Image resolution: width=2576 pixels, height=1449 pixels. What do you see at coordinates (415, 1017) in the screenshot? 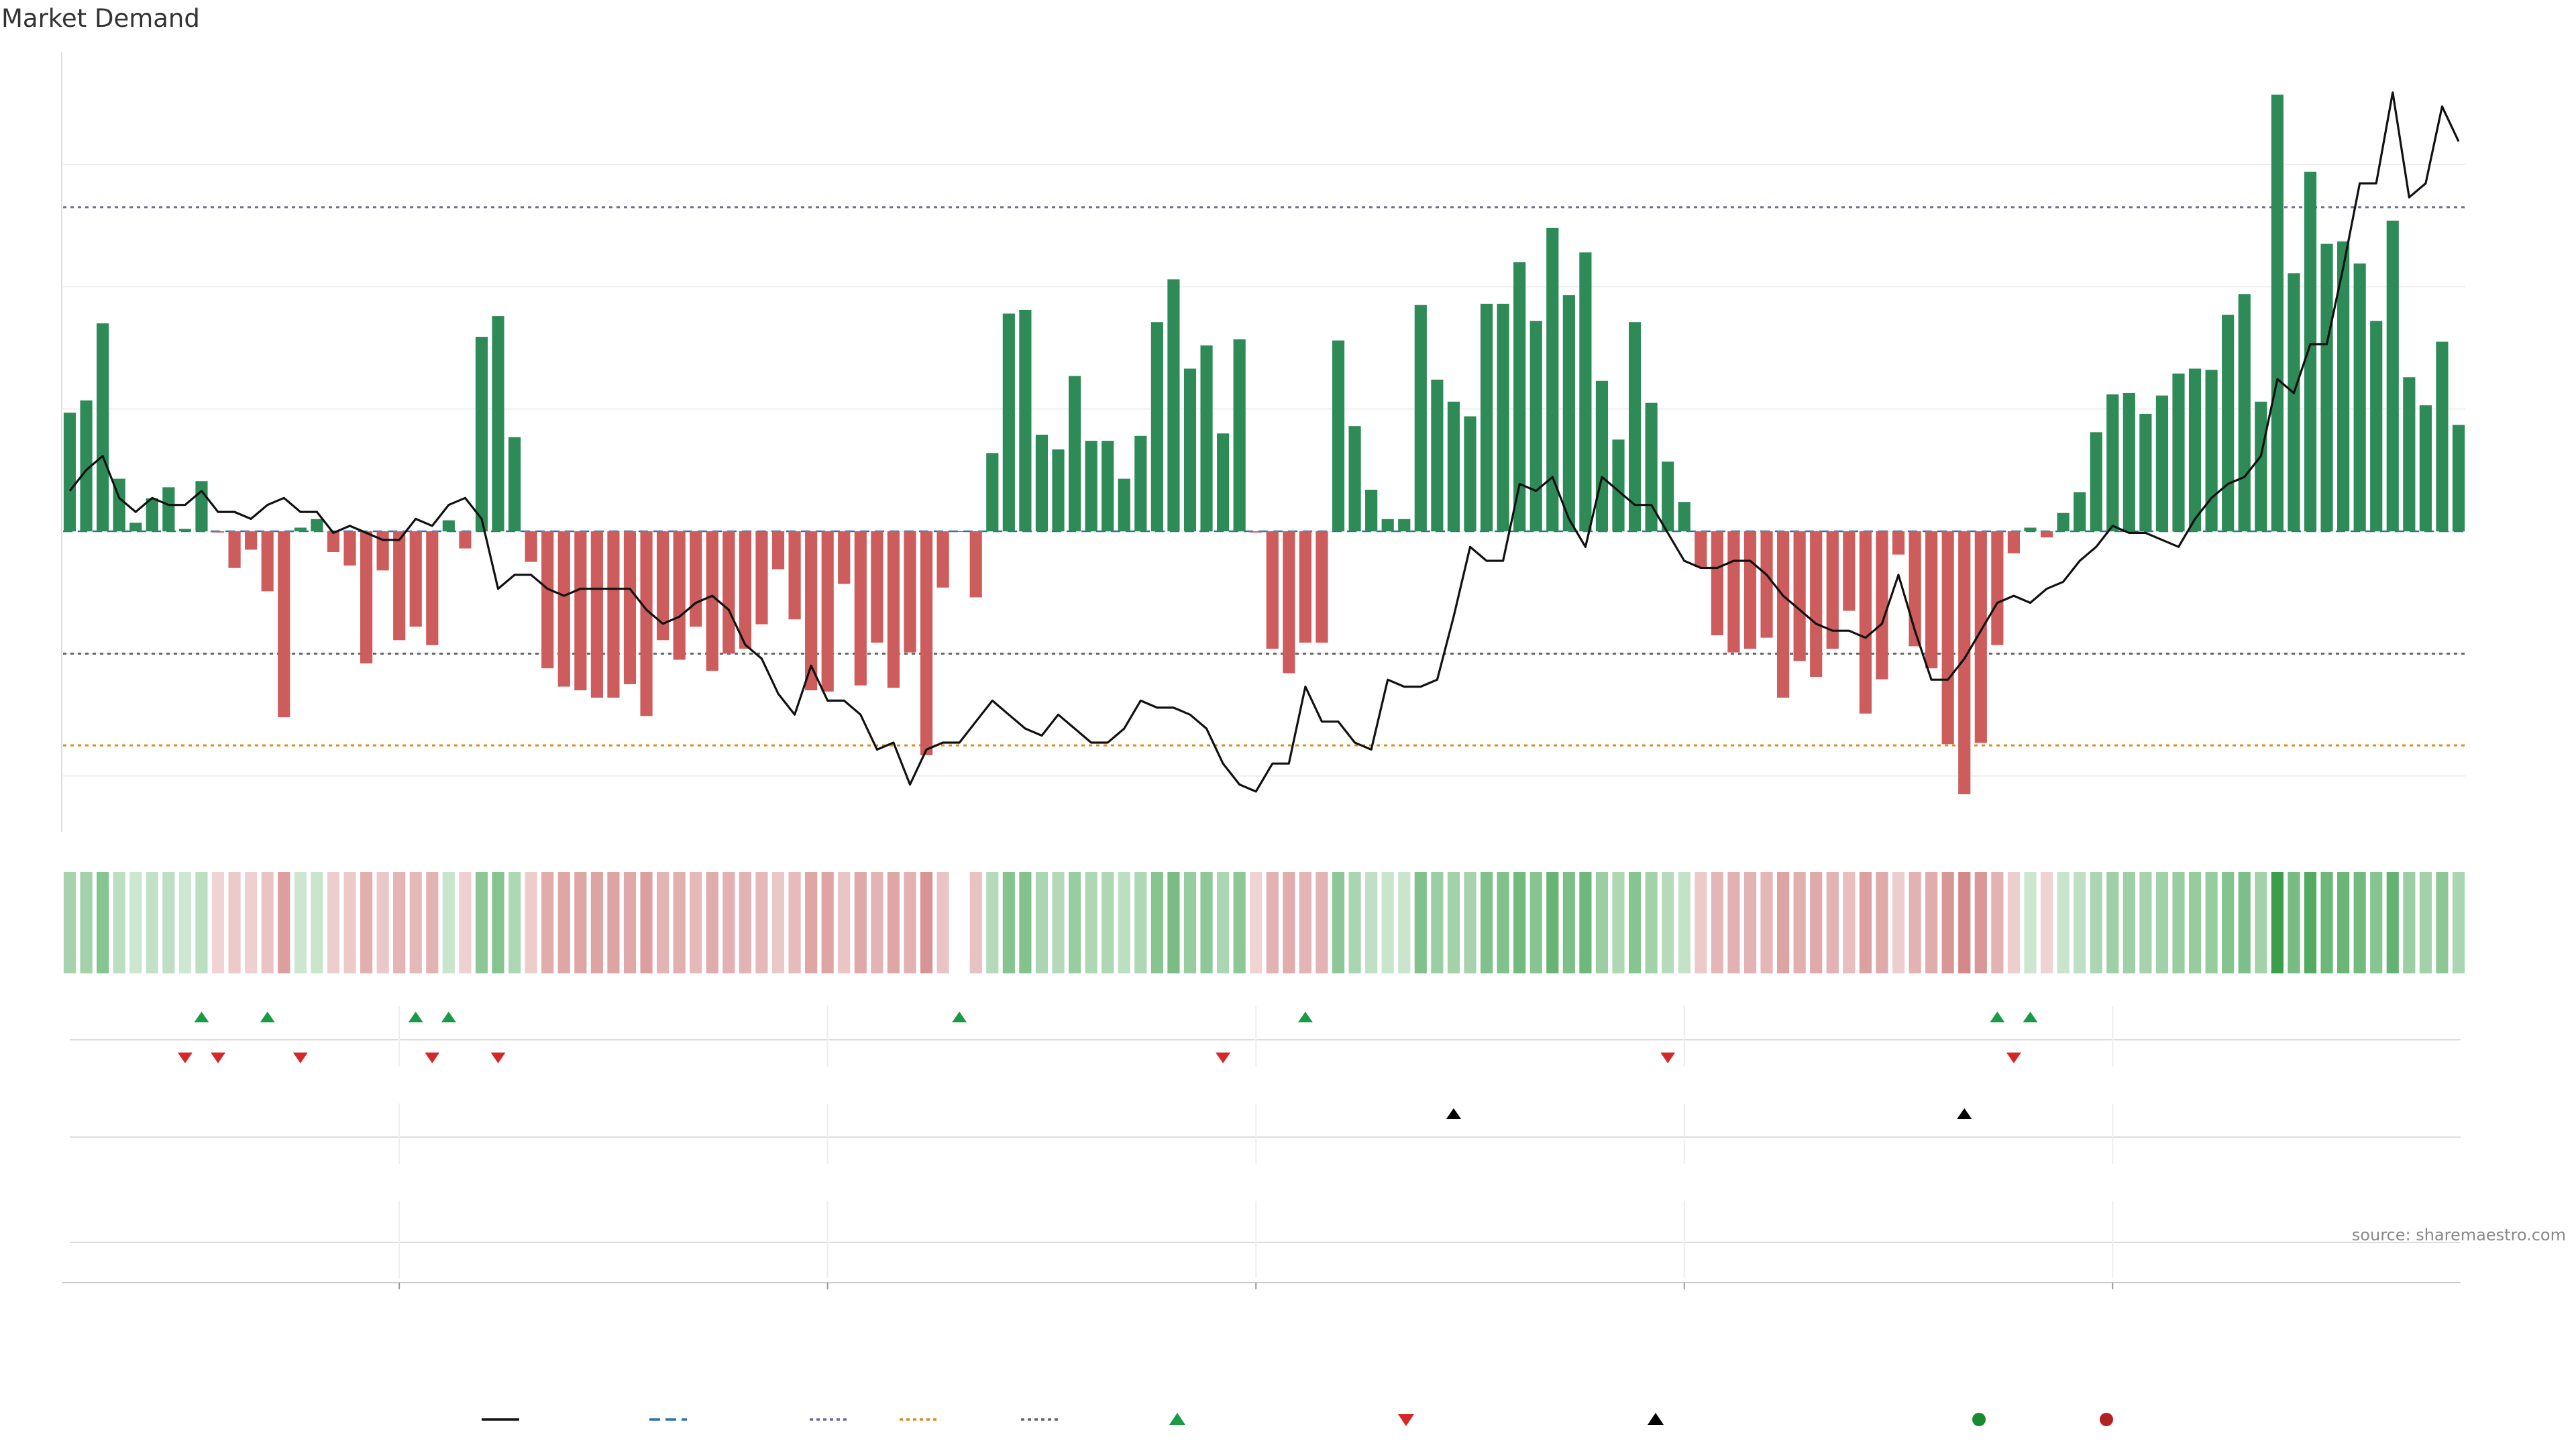
I see `flip-up-marker` at bounding box center [415, 1017].